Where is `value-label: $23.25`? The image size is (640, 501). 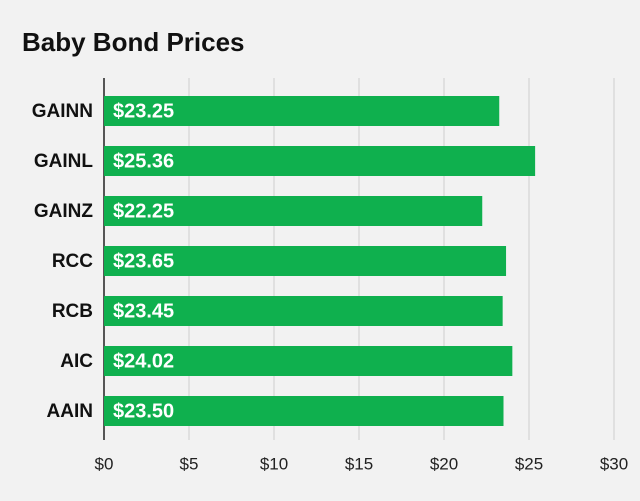 value-label: $23.25 is located at coordinates (143, 111).